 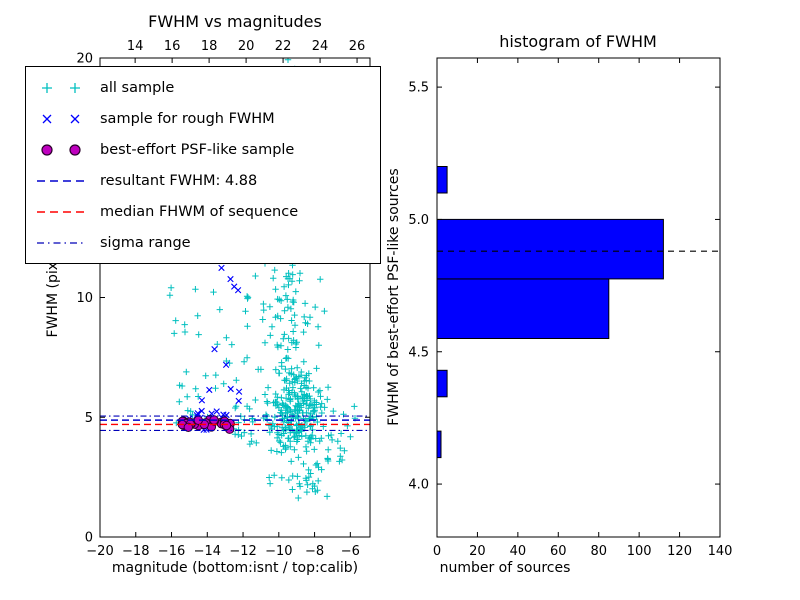 What do you see at coordinates (61, 149) in the screenshot?
I see `circle-marker-icon` at bounding box center [61, 149].